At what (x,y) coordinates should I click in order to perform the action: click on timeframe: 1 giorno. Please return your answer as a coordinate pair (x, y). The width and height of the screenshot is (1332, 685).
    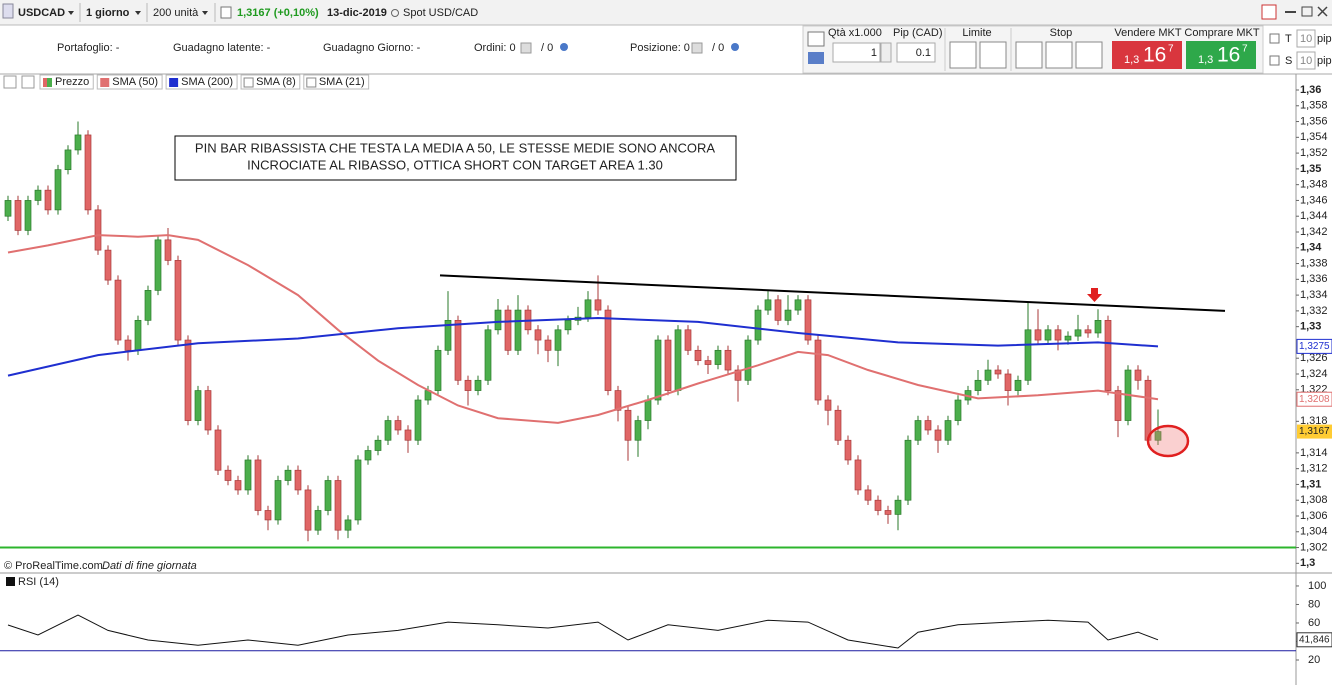
    Looking at the image, I should click on (108, 13).